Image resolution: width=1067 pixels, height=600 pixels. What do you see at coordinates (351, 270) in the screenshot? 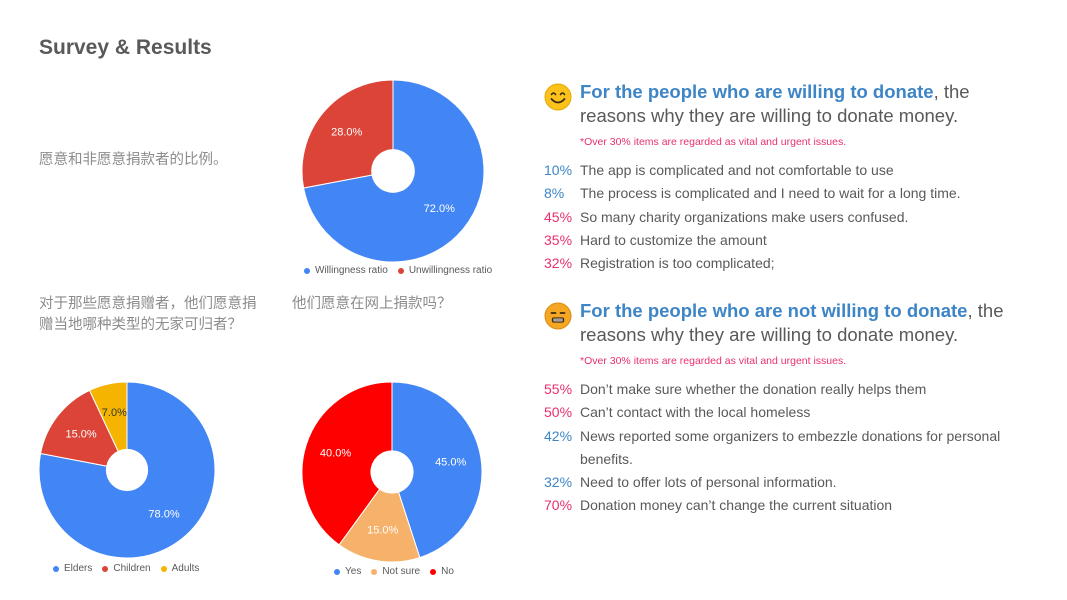
I see `legend-label: Willingness ratio` at bounding box center [351, 270].